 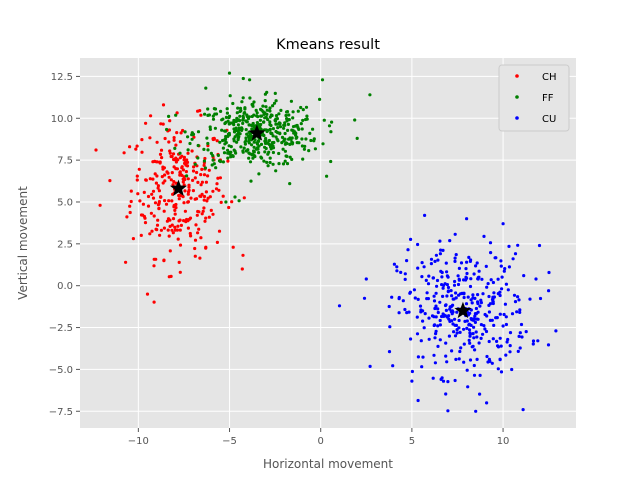 I want to click on x-tick-label: 10, so click(x=503, y=441).